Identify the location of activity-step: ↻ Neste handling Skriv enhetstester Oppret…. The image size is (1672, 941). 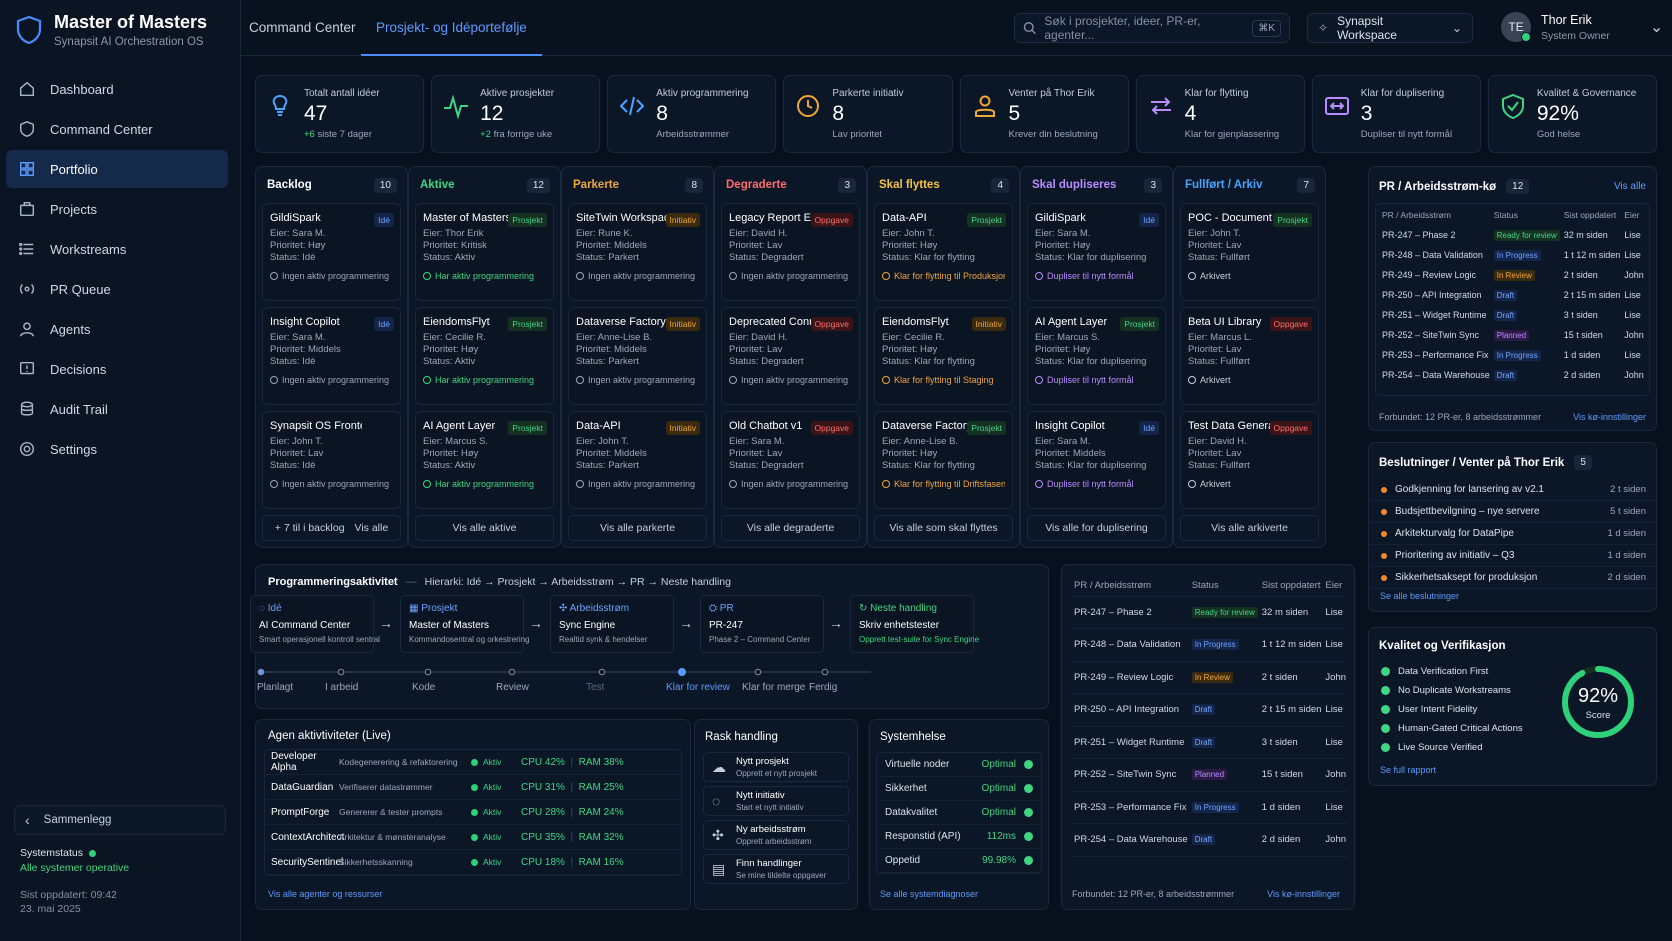
(914, 624).